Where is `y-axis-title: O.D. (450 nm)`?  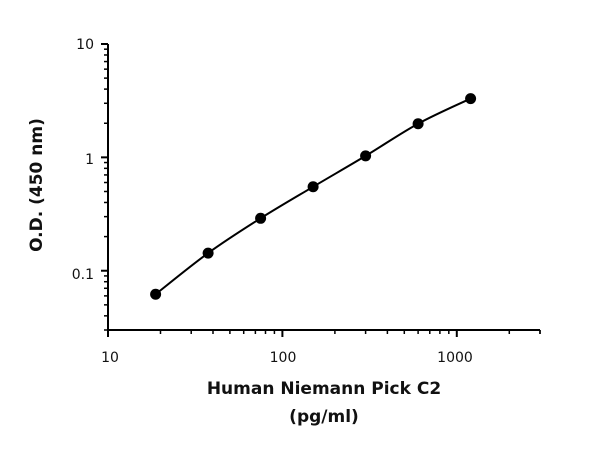
y-axis-title: O.D. (450 nm) is located at coordinates (37, 185).